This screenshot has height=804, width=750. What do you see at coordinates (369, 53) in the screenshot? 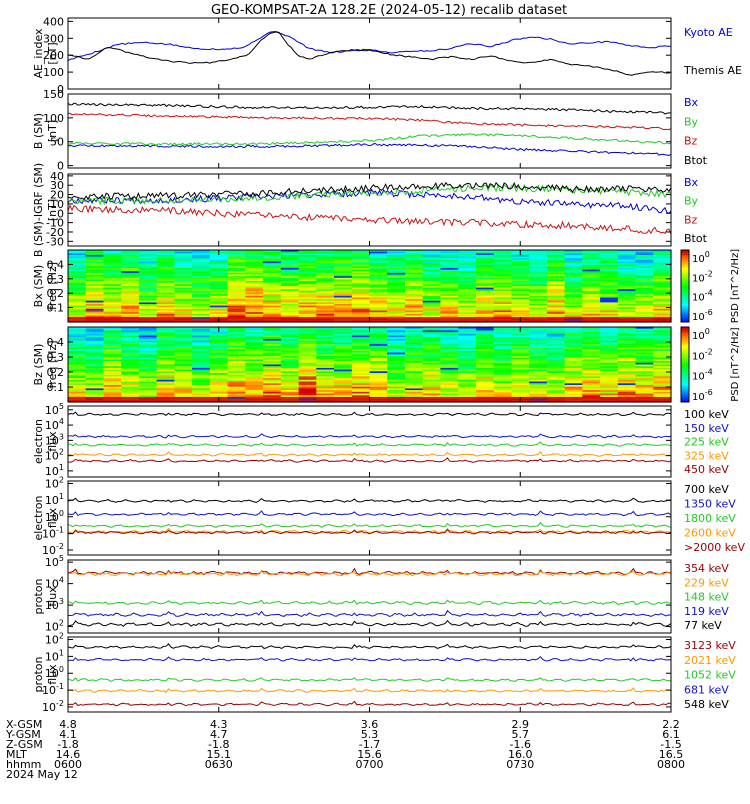
I see `panel-ae-series-themis-ae` at bounding box center [369, 53].